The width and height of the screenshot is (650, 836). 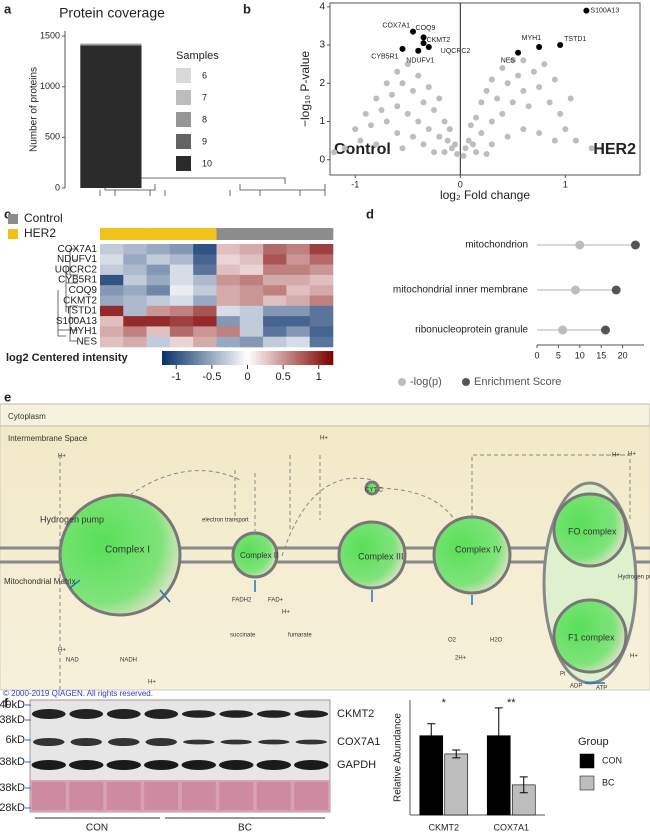 What do you see at coordinates (322, 159) in the screenshot?
I see `y-tick-label: 0` at bounding box center [322, 159].